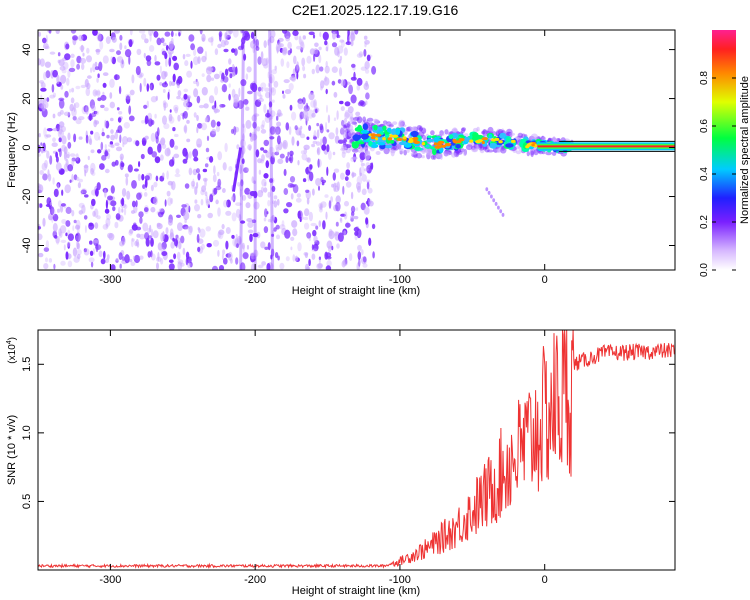 The image size is (750, 600). Describe the element at coordinates (489, 192) in the screenshot. I see `stray-feature` at that location.